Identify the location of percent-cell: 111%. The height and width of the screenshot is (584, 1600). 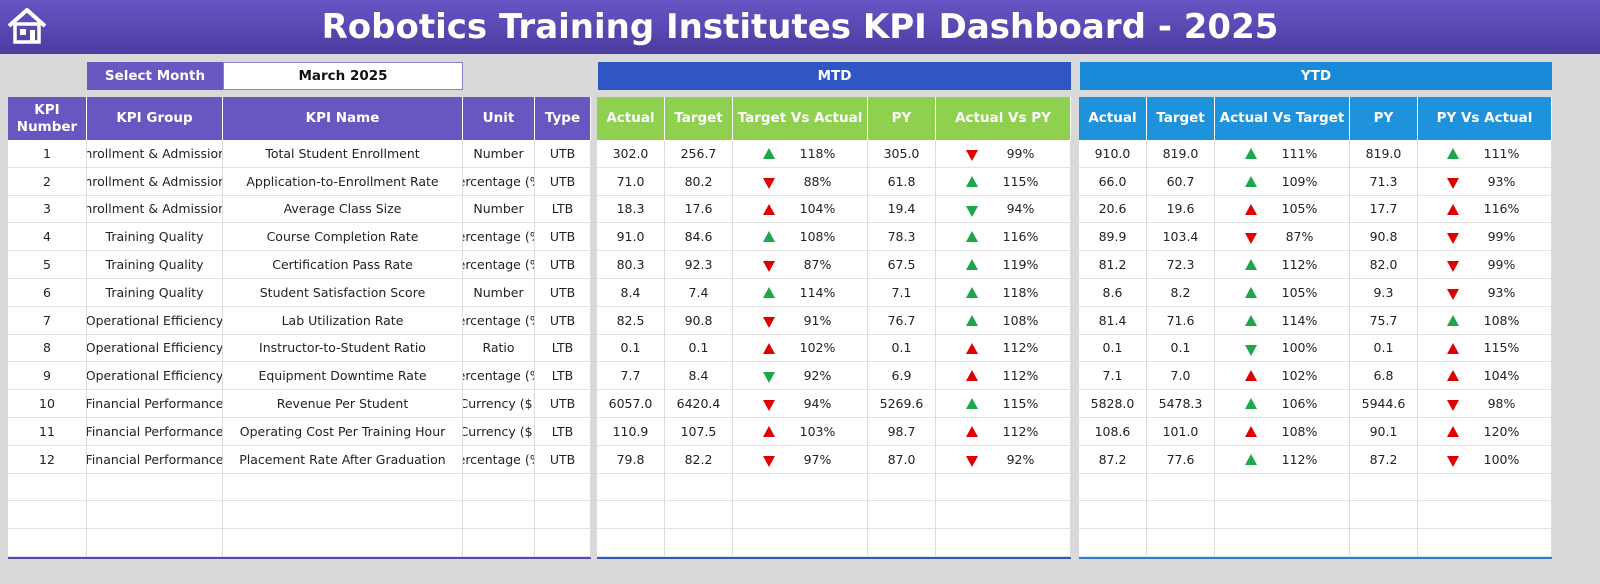
(1485, 154).